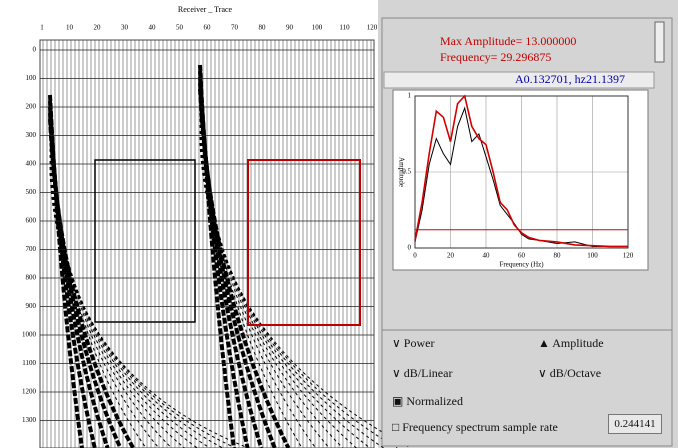 The width and height of the screenshot is (678, 448). What do you see at coordinates (31, 306) in the screenshot?
I see `depth-label: 900` at bounding box center [31, 306].